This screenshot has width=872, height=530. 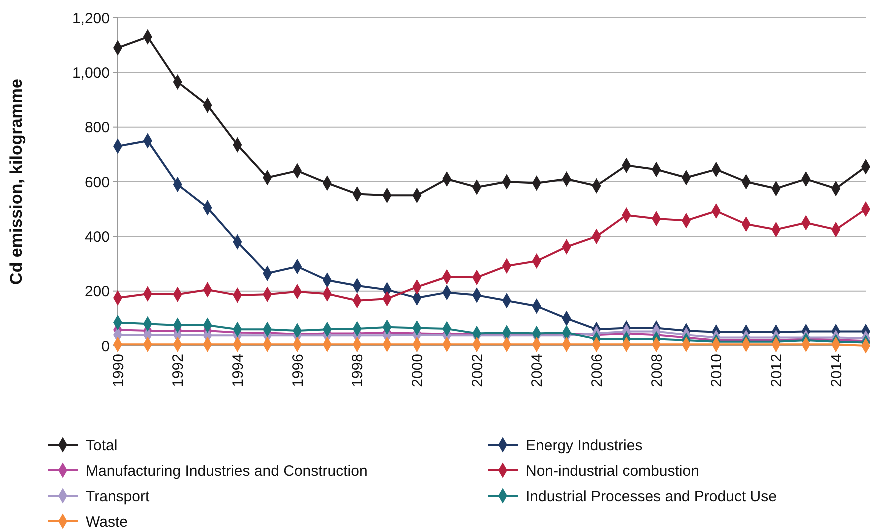 I want to click on x-tick-label: 2004, so click(x=537, y=371).